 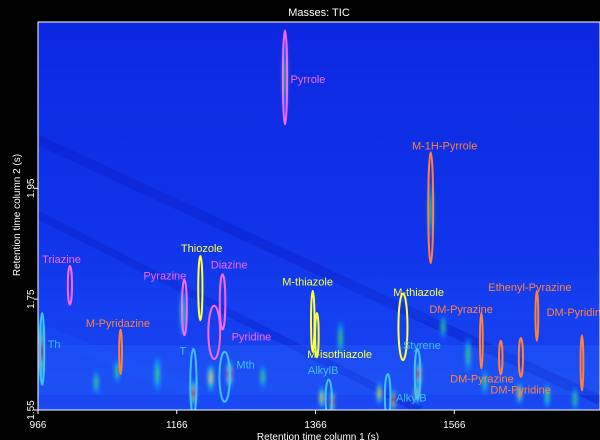 What do you see at coordinates (229, 266) in the screenshot?
I see `compound-label: Diazine` at bounding box center [229, 266].